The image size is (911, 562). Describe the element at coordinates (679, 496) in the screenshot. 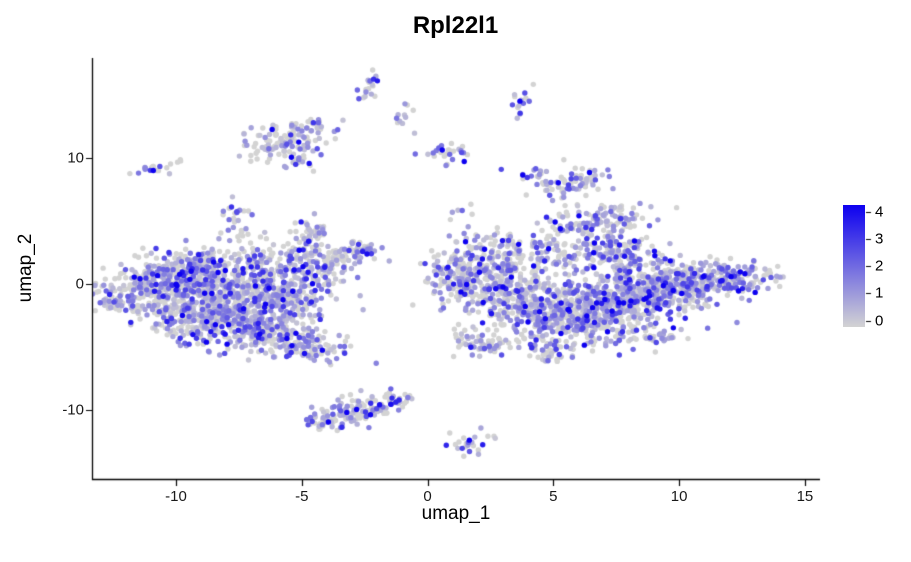

I see `x-tick-label: 10` at that location.